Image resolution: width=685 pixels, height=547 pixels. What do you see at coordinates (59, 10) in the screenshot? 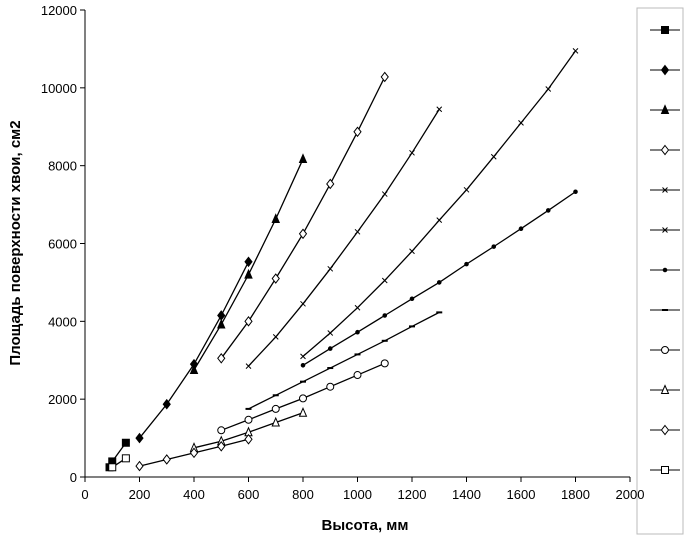
I see `y-tick-label: 12000` at bounding box center [59, 10].